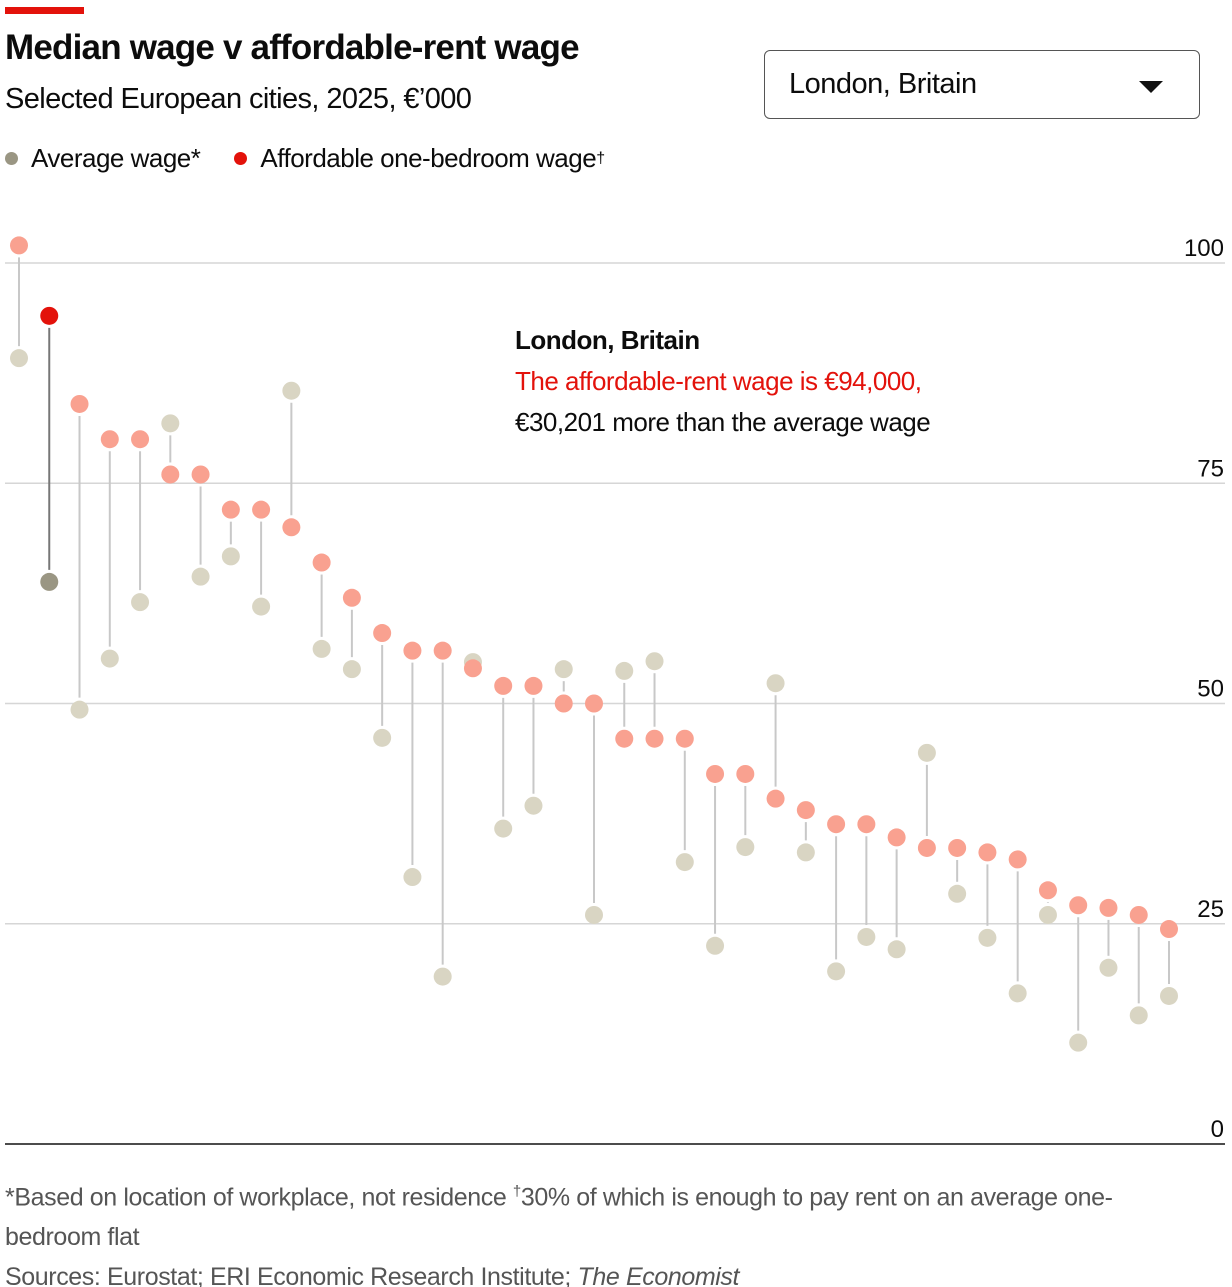 Image resolution: width=1232 pixels, height=1287 pixels. Describe the element at coordinates (428, 158) in the screenshot. I see `legend-label-affordable: Affordable one-bedroom wage` at that location.